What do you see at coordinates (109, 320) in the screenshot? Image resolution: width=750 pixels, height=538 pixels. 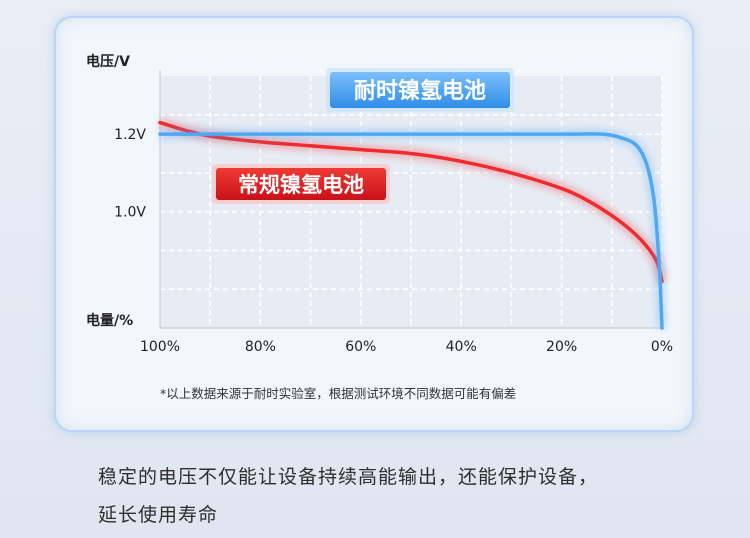 I see `x-axis-label: 电量/%` at bounding box center [109, 320].